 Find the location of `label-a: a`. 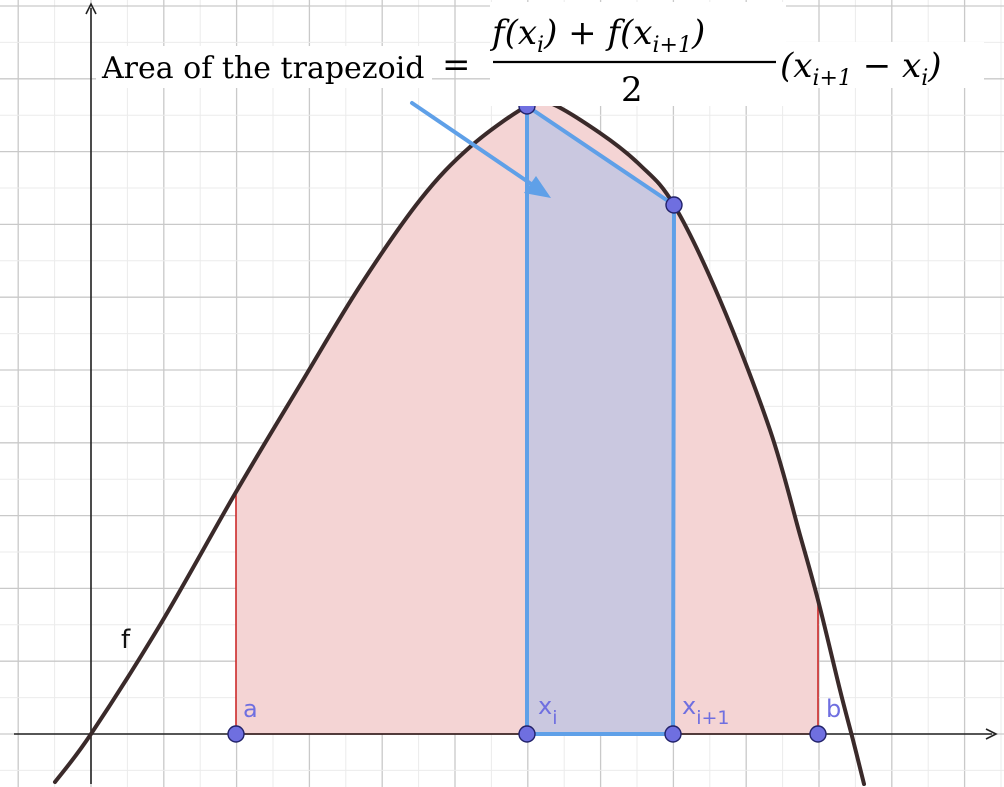

label-a: a is located at coordinates (250, 709).